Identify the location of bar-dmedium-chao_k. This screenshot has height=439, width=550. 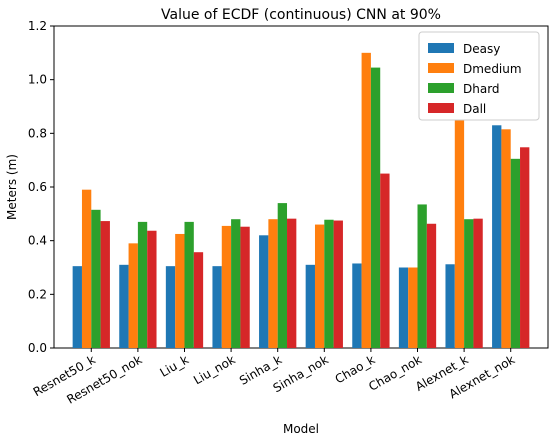
(366, 200).